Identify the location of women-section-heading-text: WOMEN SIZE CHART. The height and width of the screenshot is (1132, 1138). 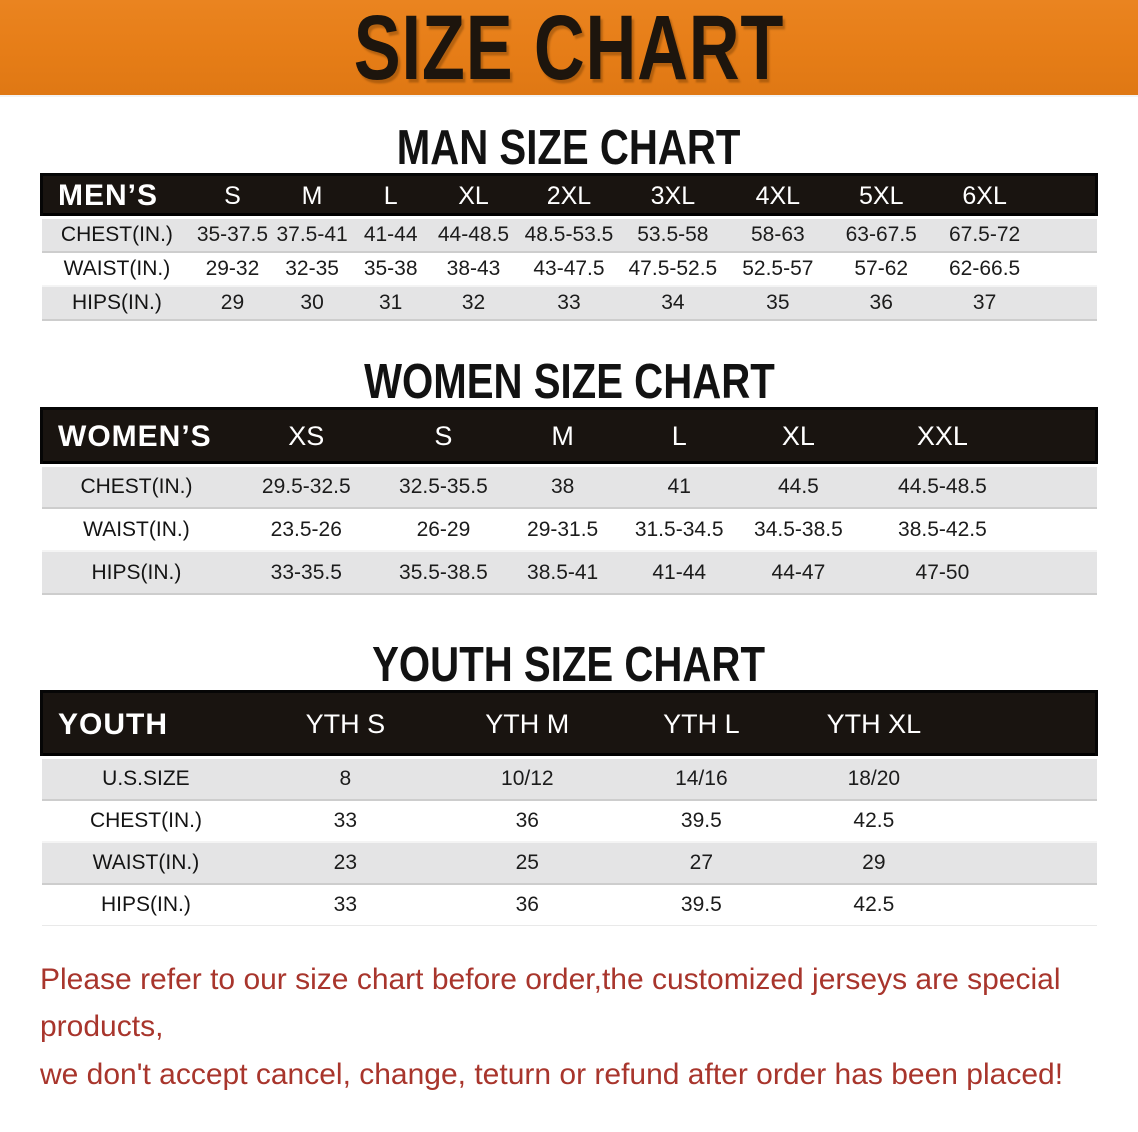
(569, 381).